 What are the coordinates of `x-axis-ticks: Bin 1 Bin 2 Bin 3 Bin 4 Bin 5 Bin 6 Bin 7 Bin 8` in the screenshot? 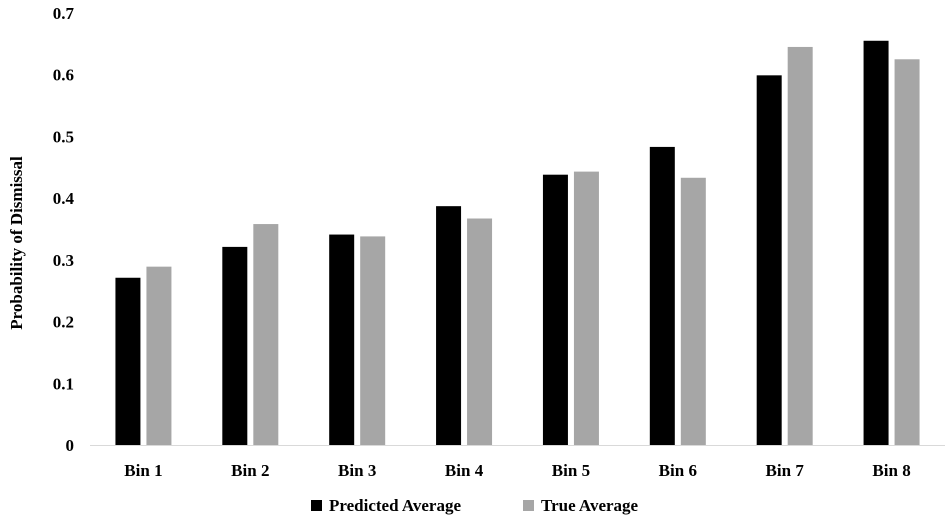 It's located at (517, 470).